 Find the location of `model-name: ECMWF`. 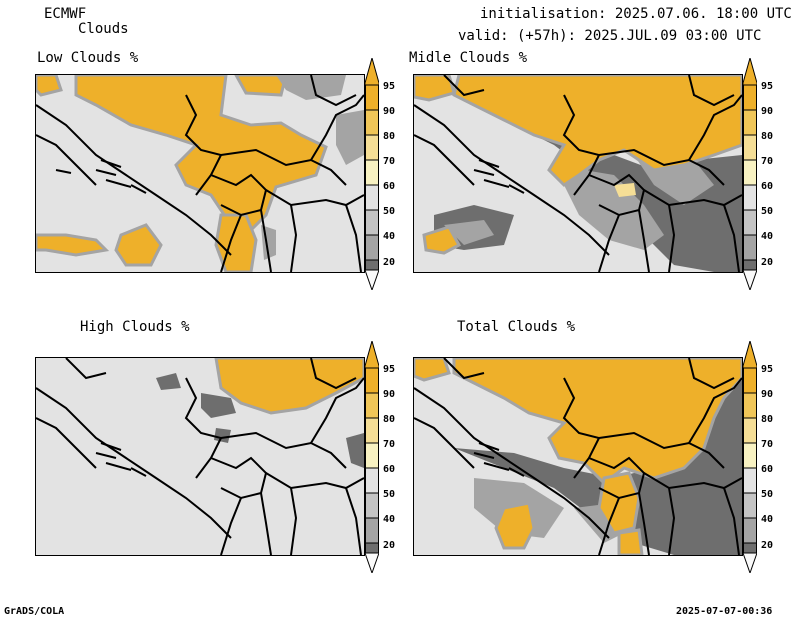

model-name: ECMWF is located at coordinates (65, 14).